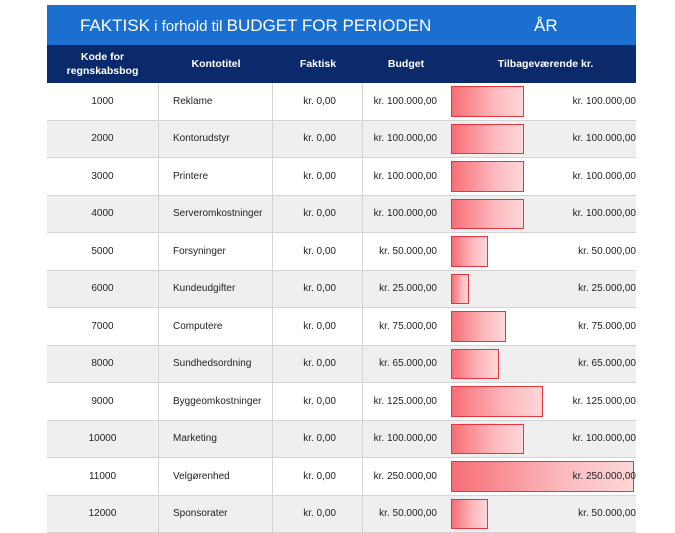 Image resolution: width=675 pixels, height=533 pixels. Describe the element at coordinates (544, 64) in the screenshot. I see `header-remaining: Tilbageværende kr.` at that location.